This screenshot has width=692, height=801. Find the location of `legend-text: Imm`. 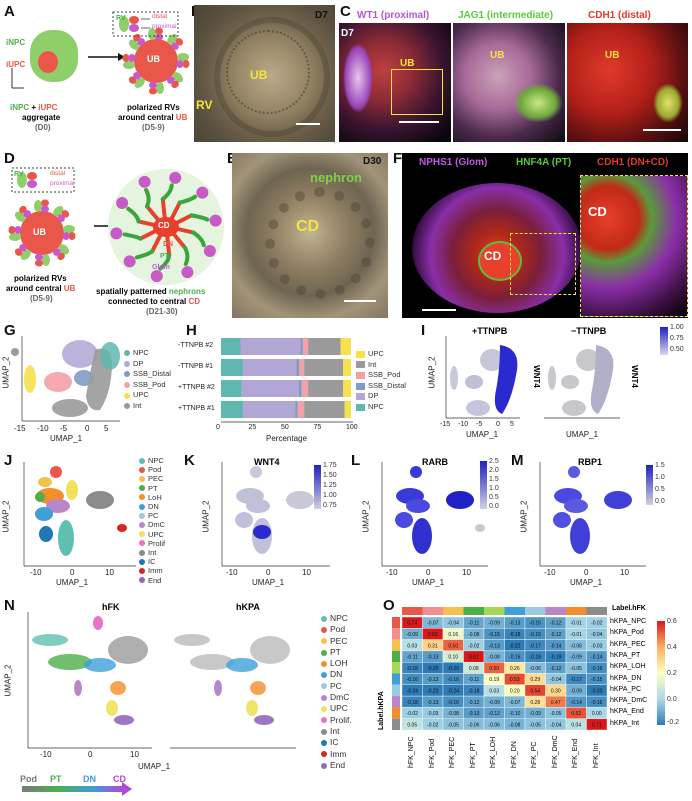

legend-text: Imm is located at coordinates (338, 753).